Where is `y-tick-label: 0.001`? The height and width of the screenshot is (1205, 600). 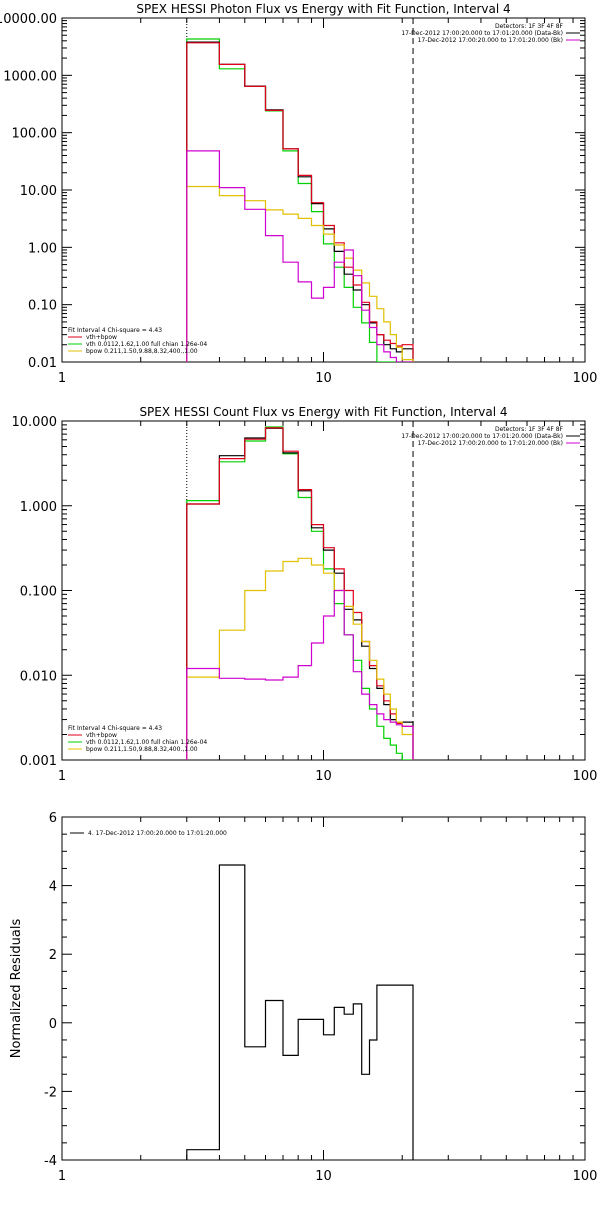 y-tick-label: 0.001 is located at coordinates (38, 761).